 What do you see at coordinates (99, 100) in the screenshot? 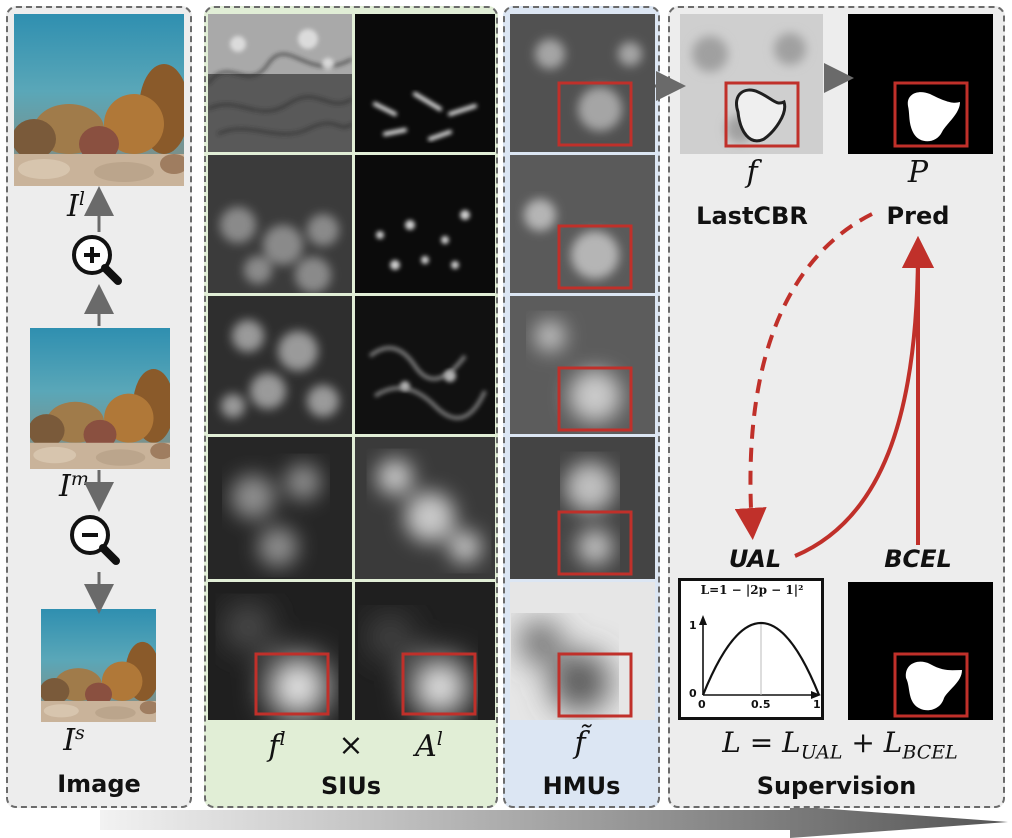
I see `image-large` at bounding box center [99, 100].